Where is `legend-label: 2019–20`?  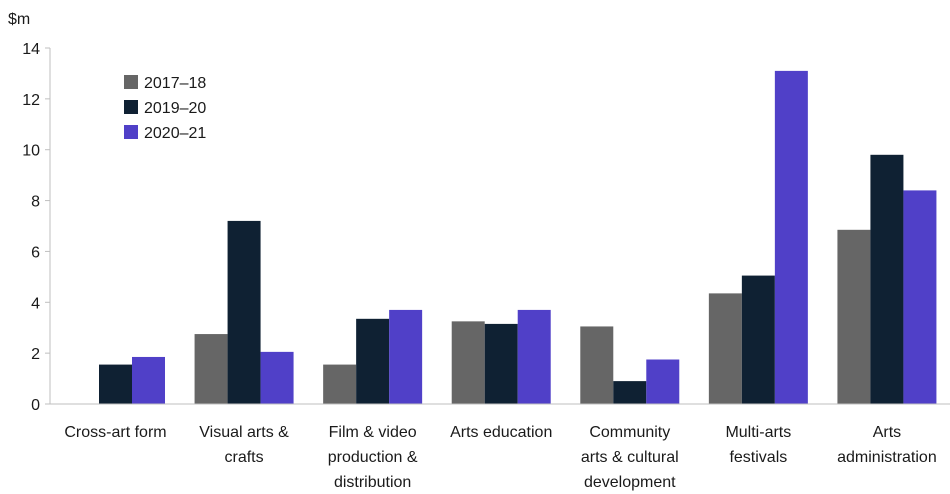
legend-label: 2019–20 is located at coordinates (175, 108).